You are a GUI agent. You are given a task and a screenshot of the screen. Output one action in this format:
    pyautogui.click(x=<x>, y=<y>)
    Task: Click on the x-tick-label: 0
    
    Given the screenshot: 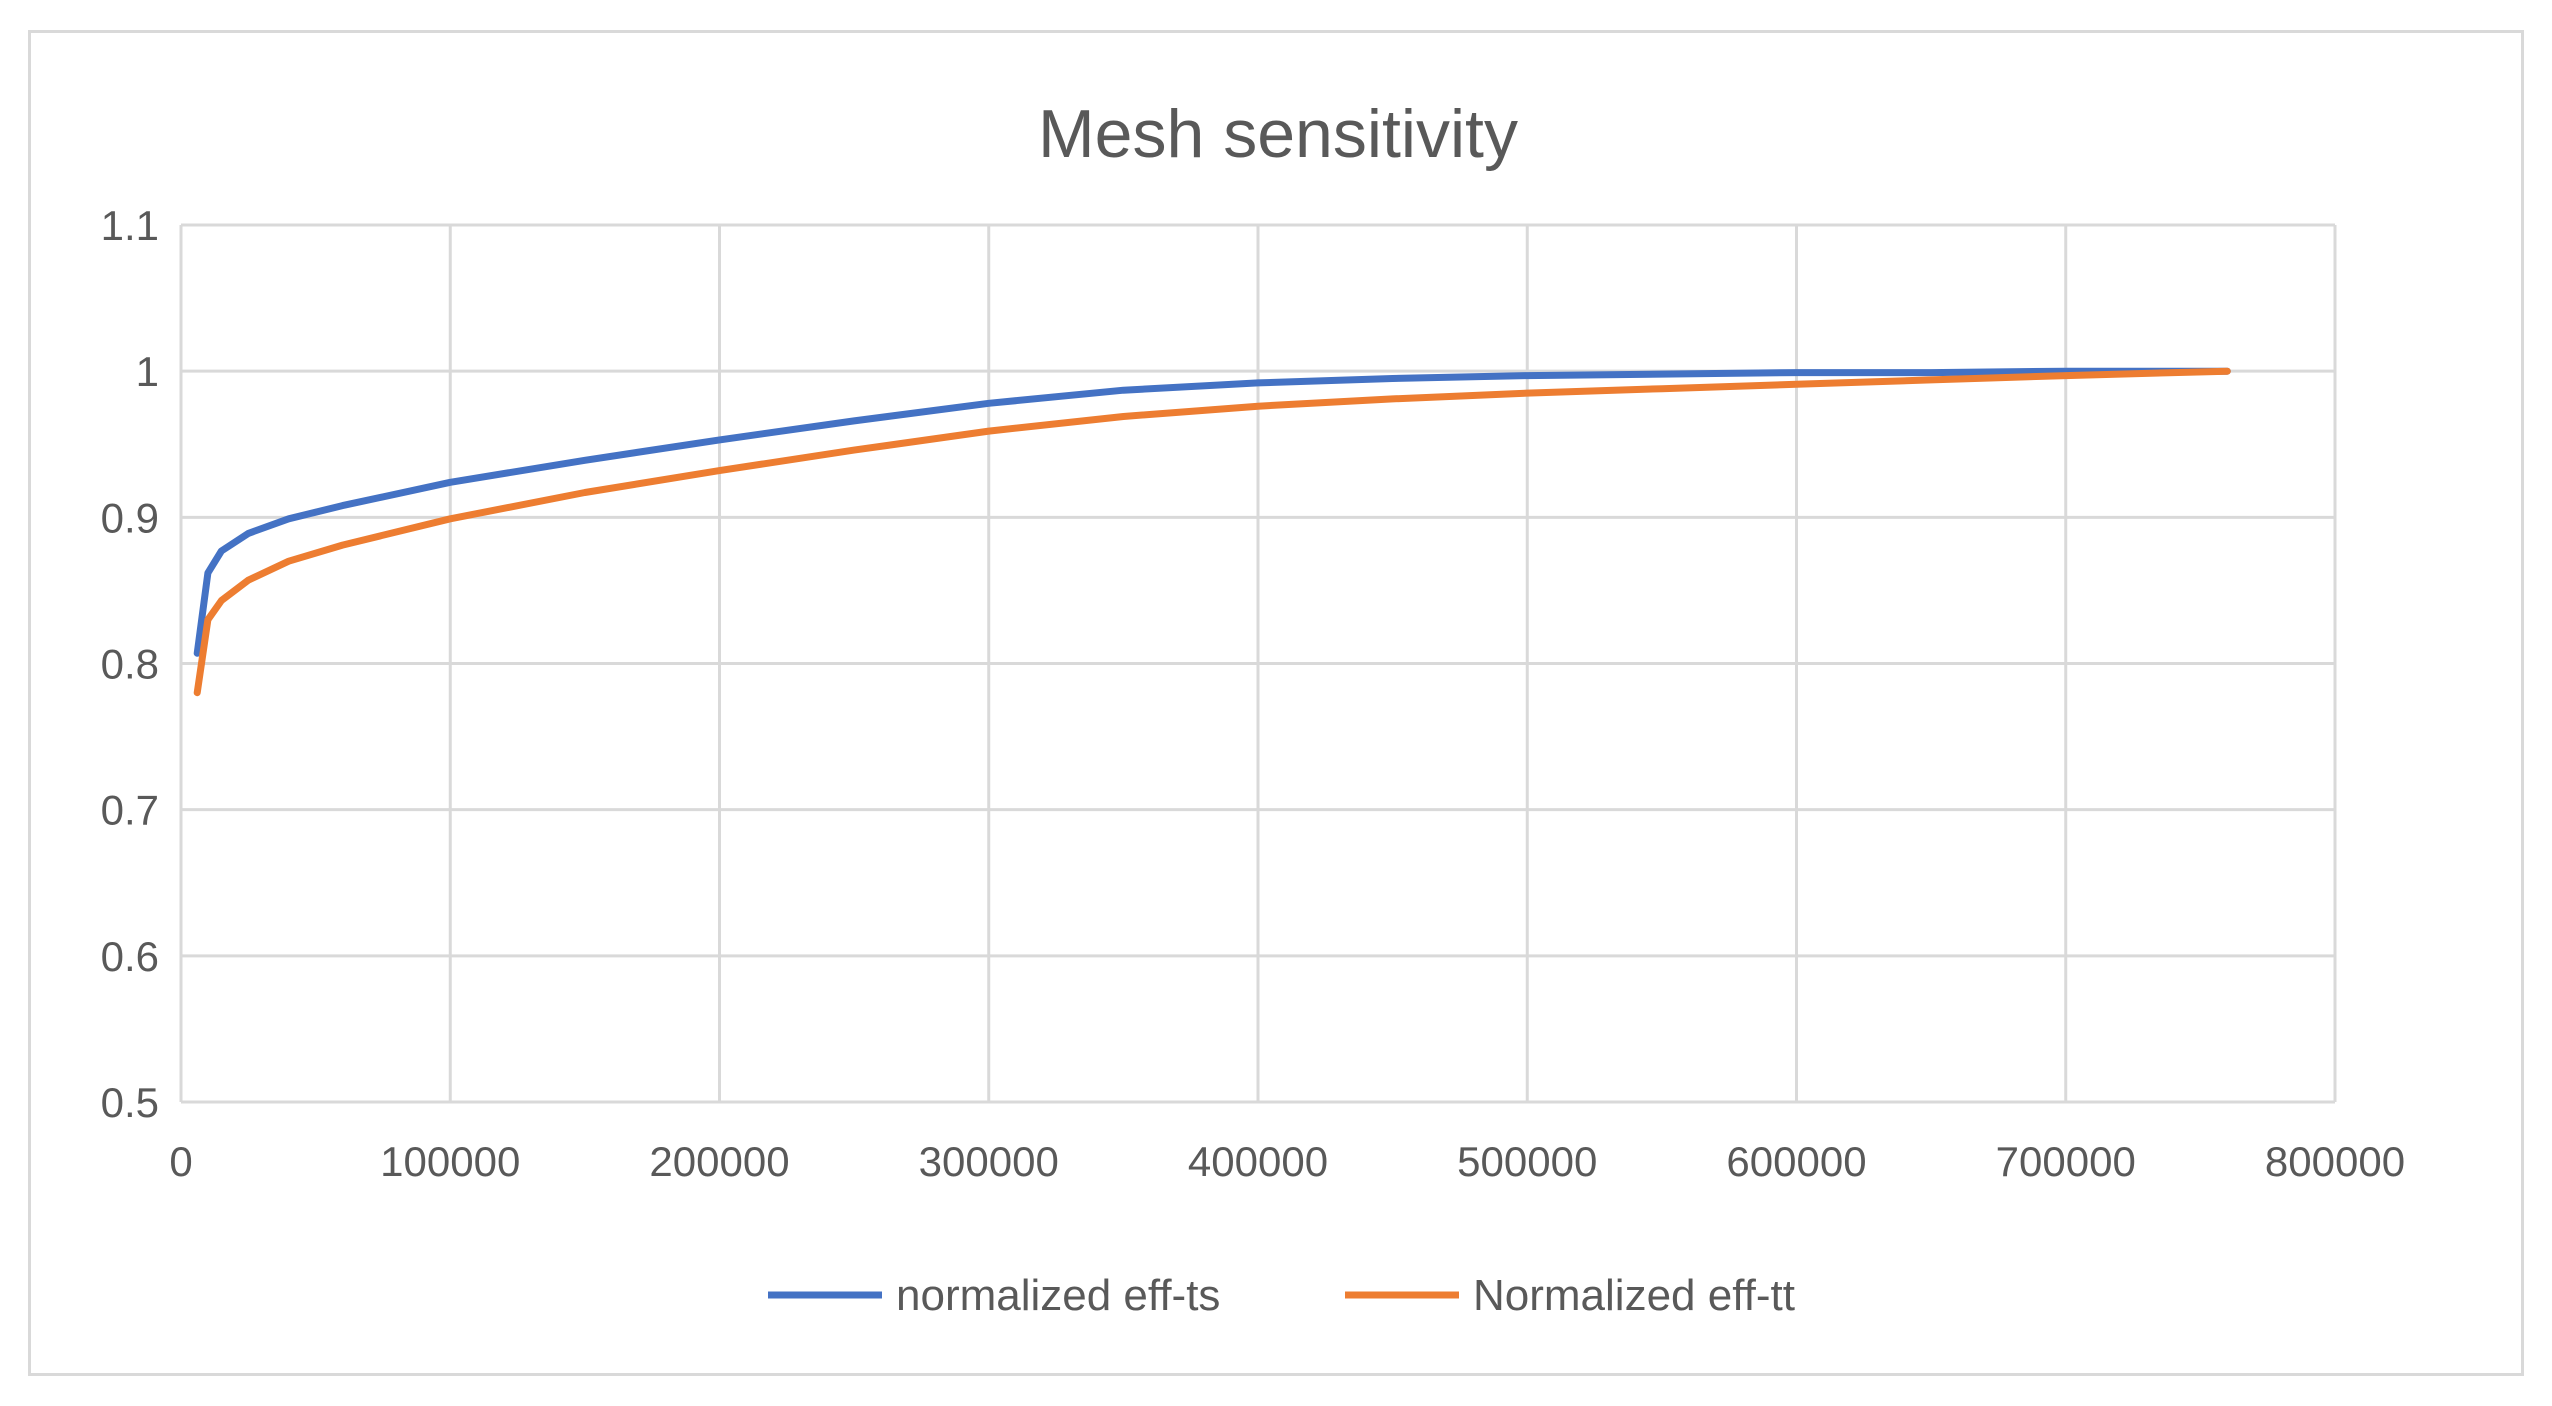 What is the action you would take?
    pyautogui.click(x=180, y=1161)
    